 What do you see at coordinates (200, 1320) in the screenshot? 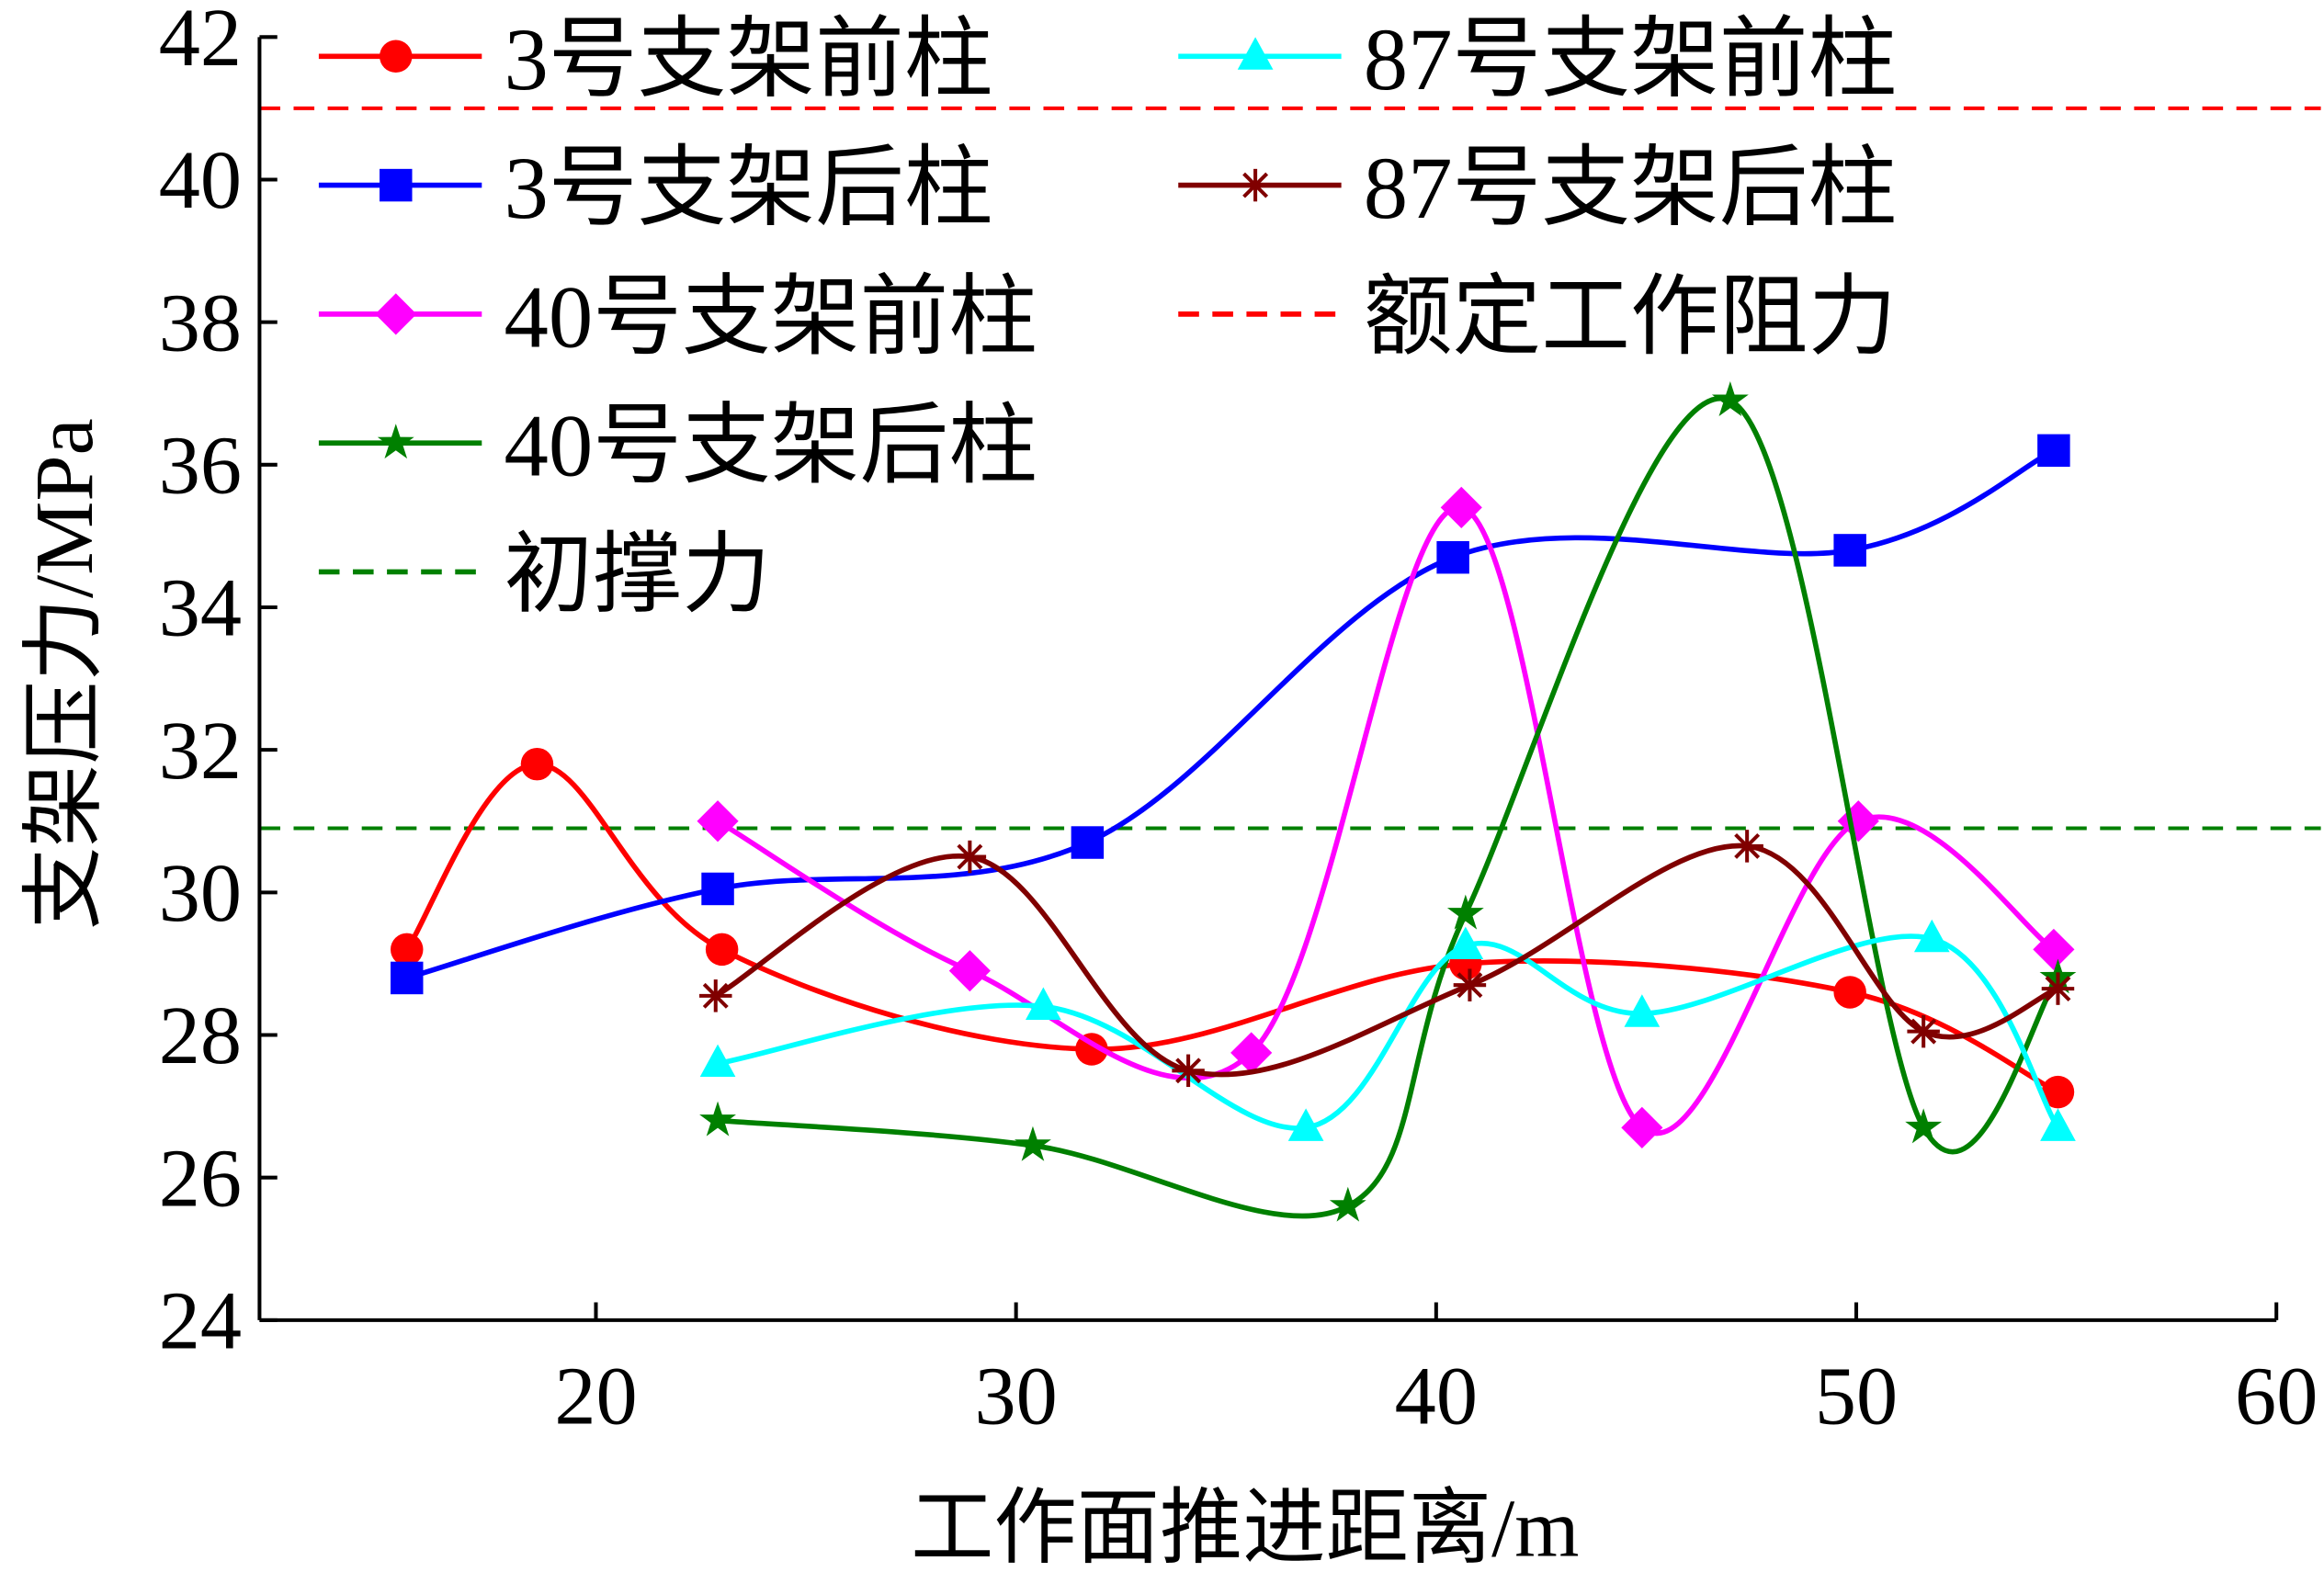
I see `y-tick-label: 24` at bounding box center [200, 1320].